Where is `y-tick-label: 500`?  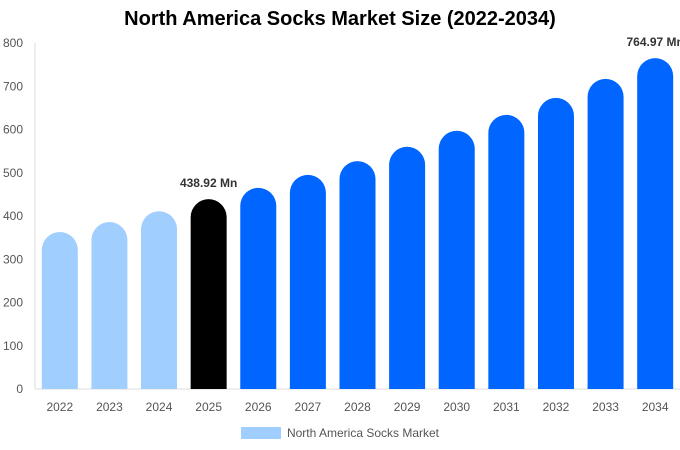 y-tick-label: 500 is located at coordinates (13, 173).